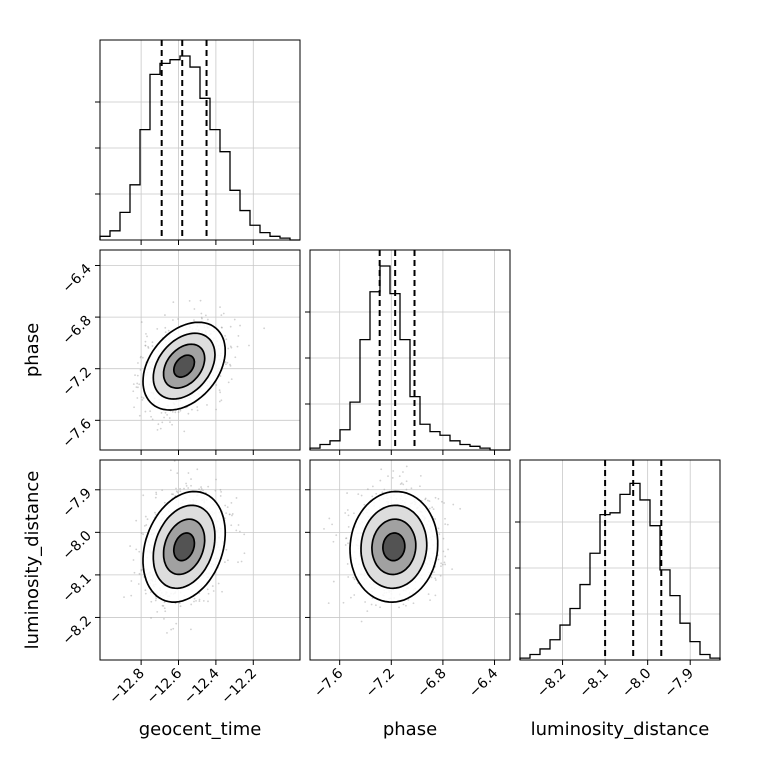 Image resolution: width=760 pixels, height=760 pixels. What do you see at coordinates (127, 687) in the screenshot?
I see `x-tick-label: −12.8` at bounding box center [127, 687].